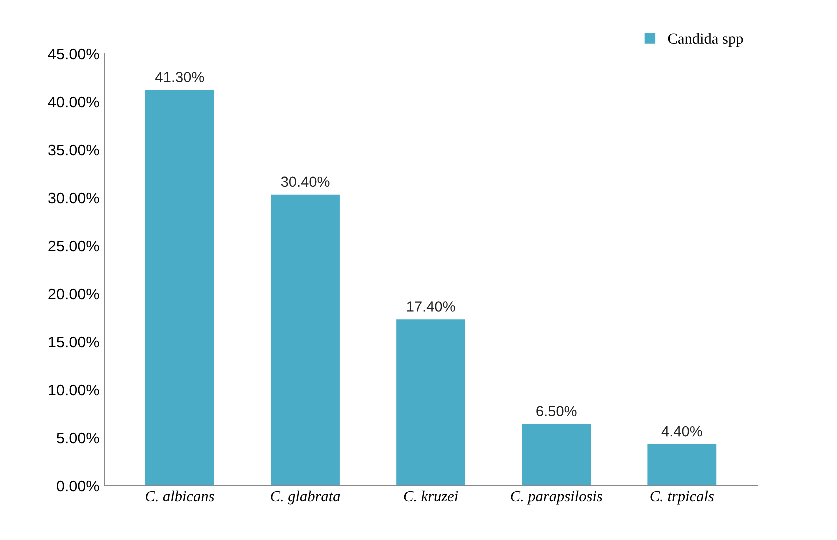  What do you see at coordinates (78, 486) in the screenshot?
I see `y-tick-label: 0.00%` at bounding box center [78, 486].